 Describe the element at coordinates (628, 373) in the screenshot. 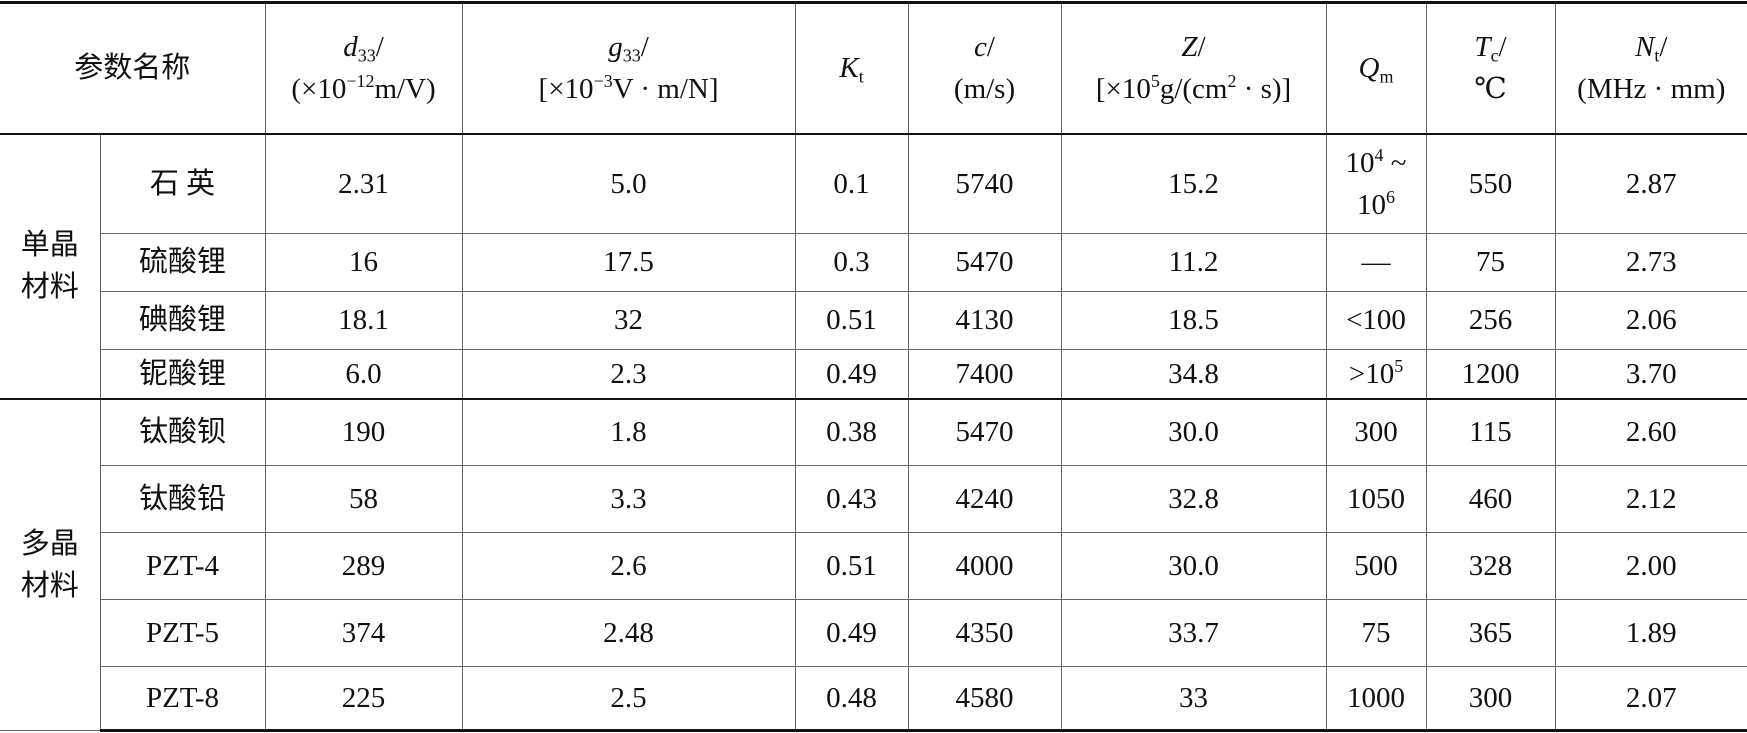

I see `cell-text: 2.3` at that location.